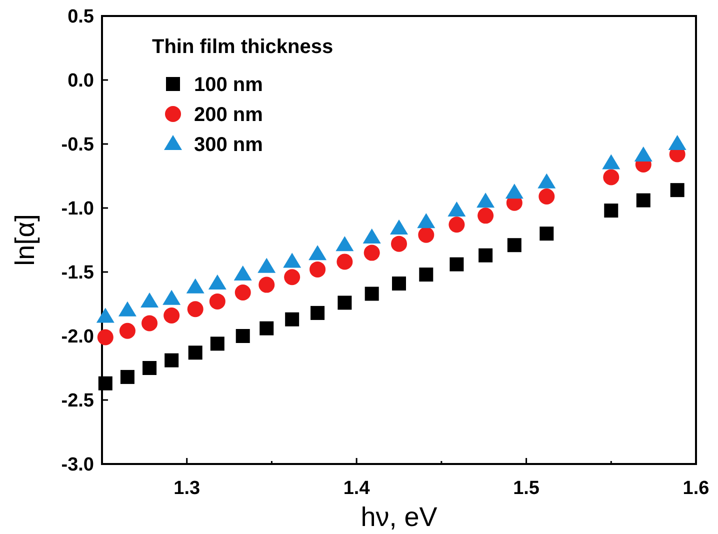 Image resolution: width=718 pixels, height=534 pixels. What do you see at coordinates (526, 488) in the screenshot?
I see `x-tick-label: 1.5` at bounding box center [526, 488].